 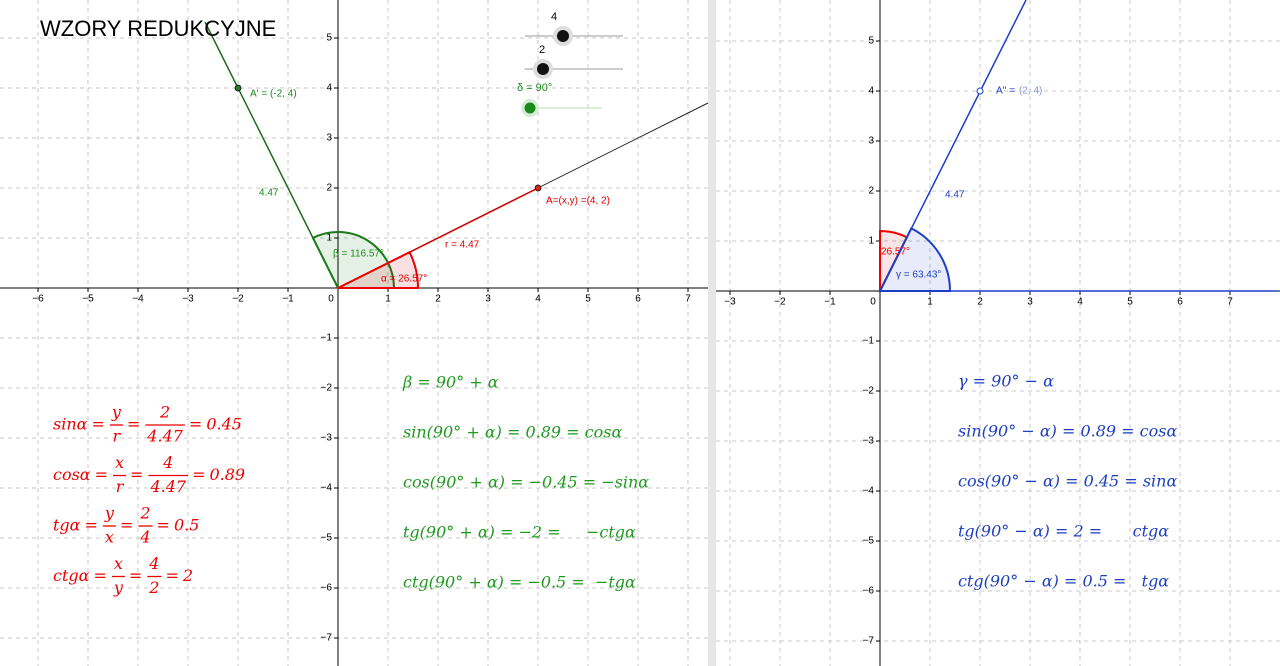 I want to click on numerator: 2, so click(x=164, y=412).